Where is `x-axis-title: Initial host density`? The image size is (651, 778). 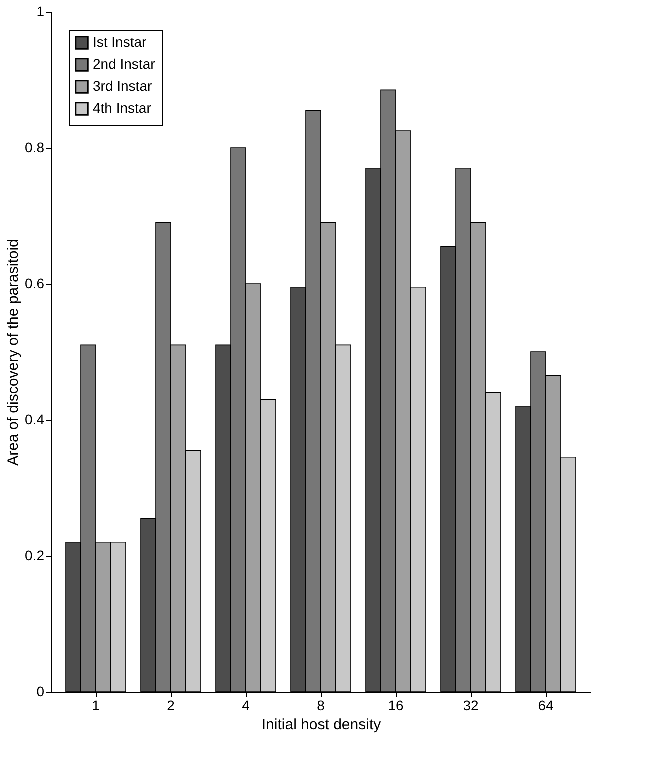 x-axis-title: Initial host density is located at coordinates (322, 725).